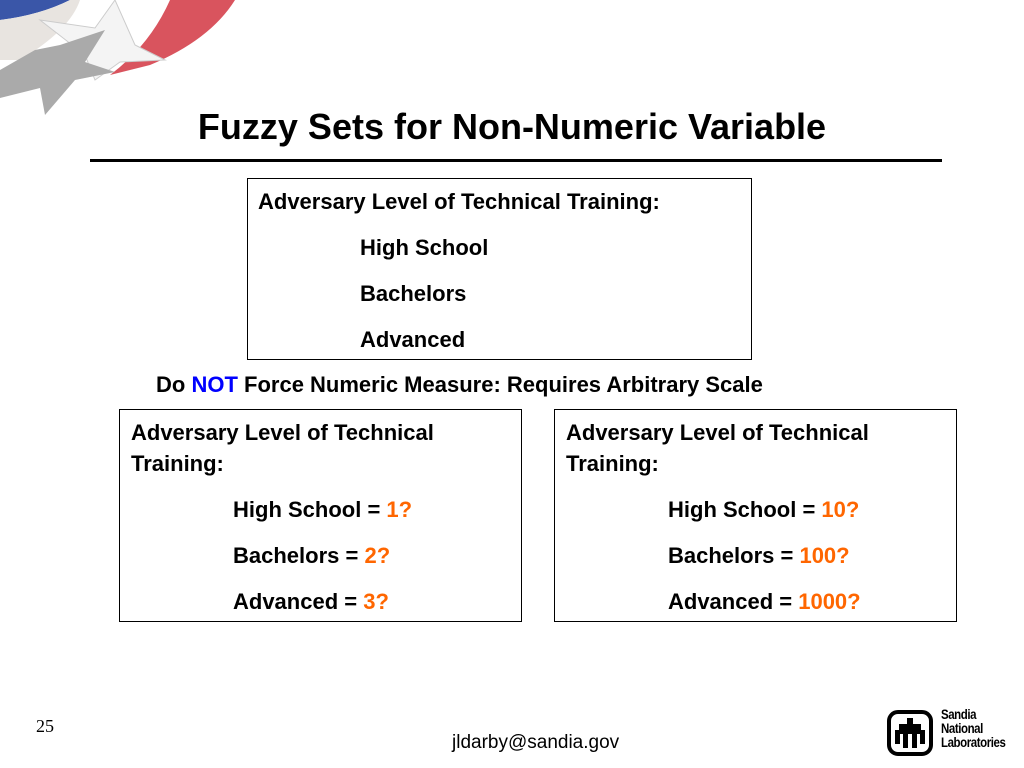 The height and width of the screenshot is (768, 1024). I want to click on left-box-heading-2: Training:, so click(177, 463).